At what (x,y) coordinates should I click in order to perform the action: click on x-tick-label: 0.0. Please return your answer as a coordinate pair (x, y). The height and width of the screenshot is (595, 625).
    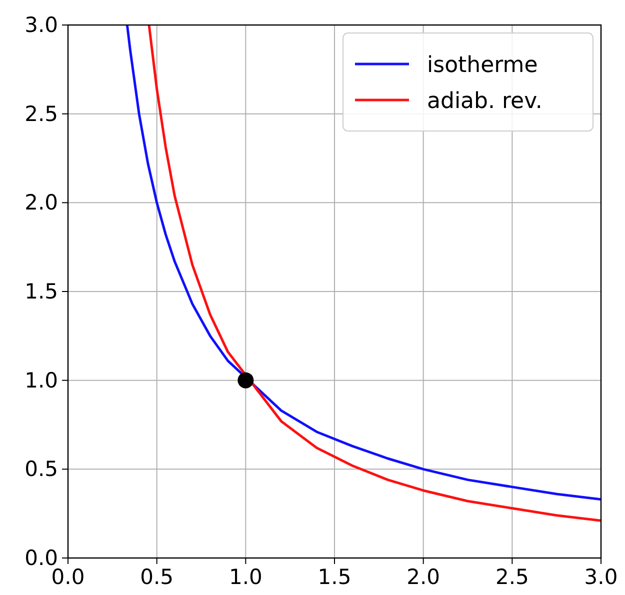
    Looking at the image, I should click on (68, 577).